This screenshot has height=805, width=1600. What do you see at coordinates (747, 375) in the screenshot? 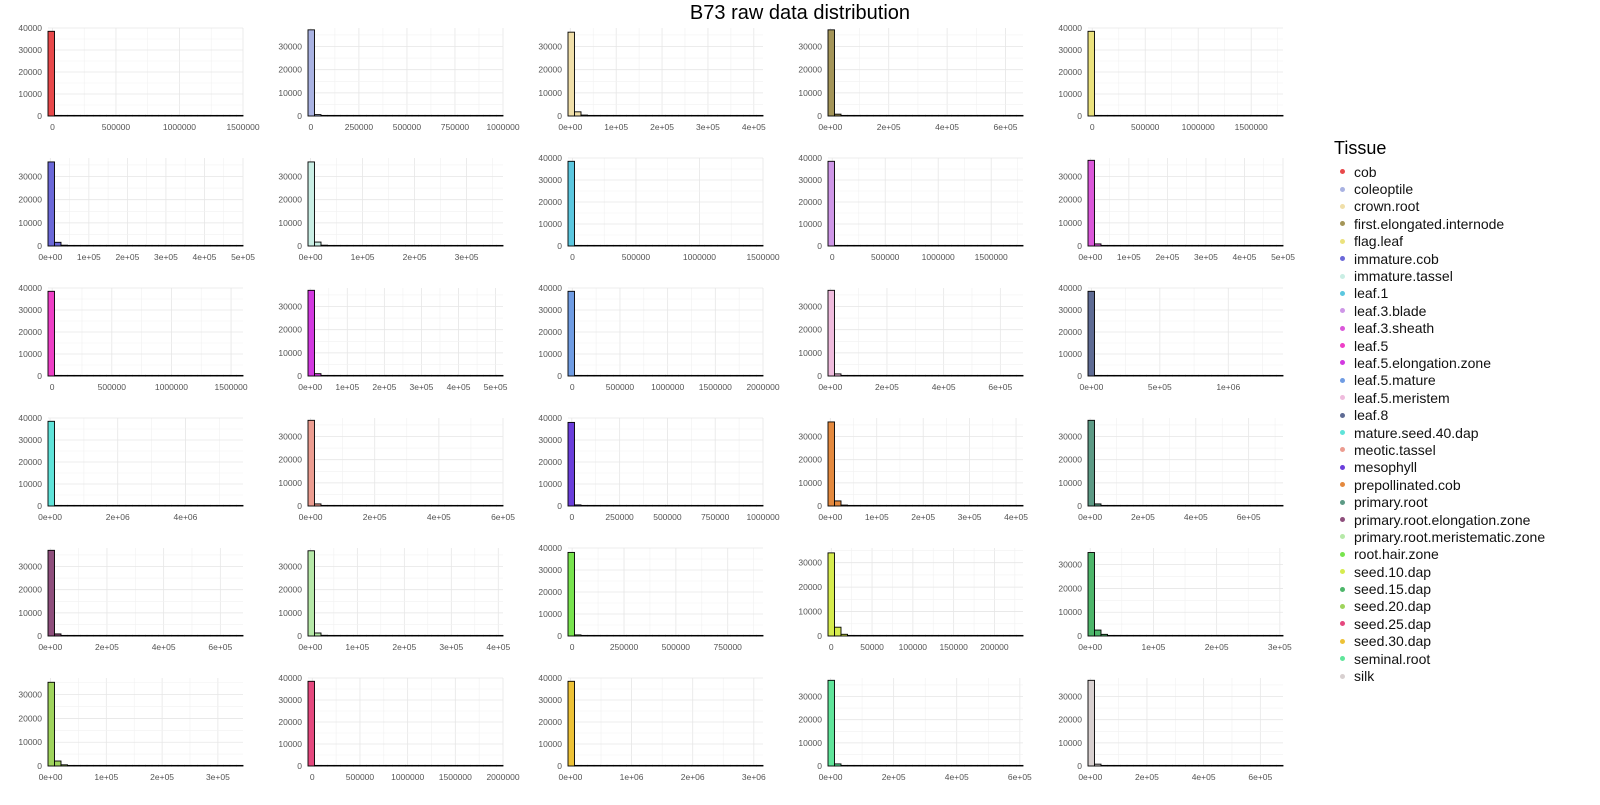
I see `panel-leaf-5-mature-bar` at bounding box center [747, 375].